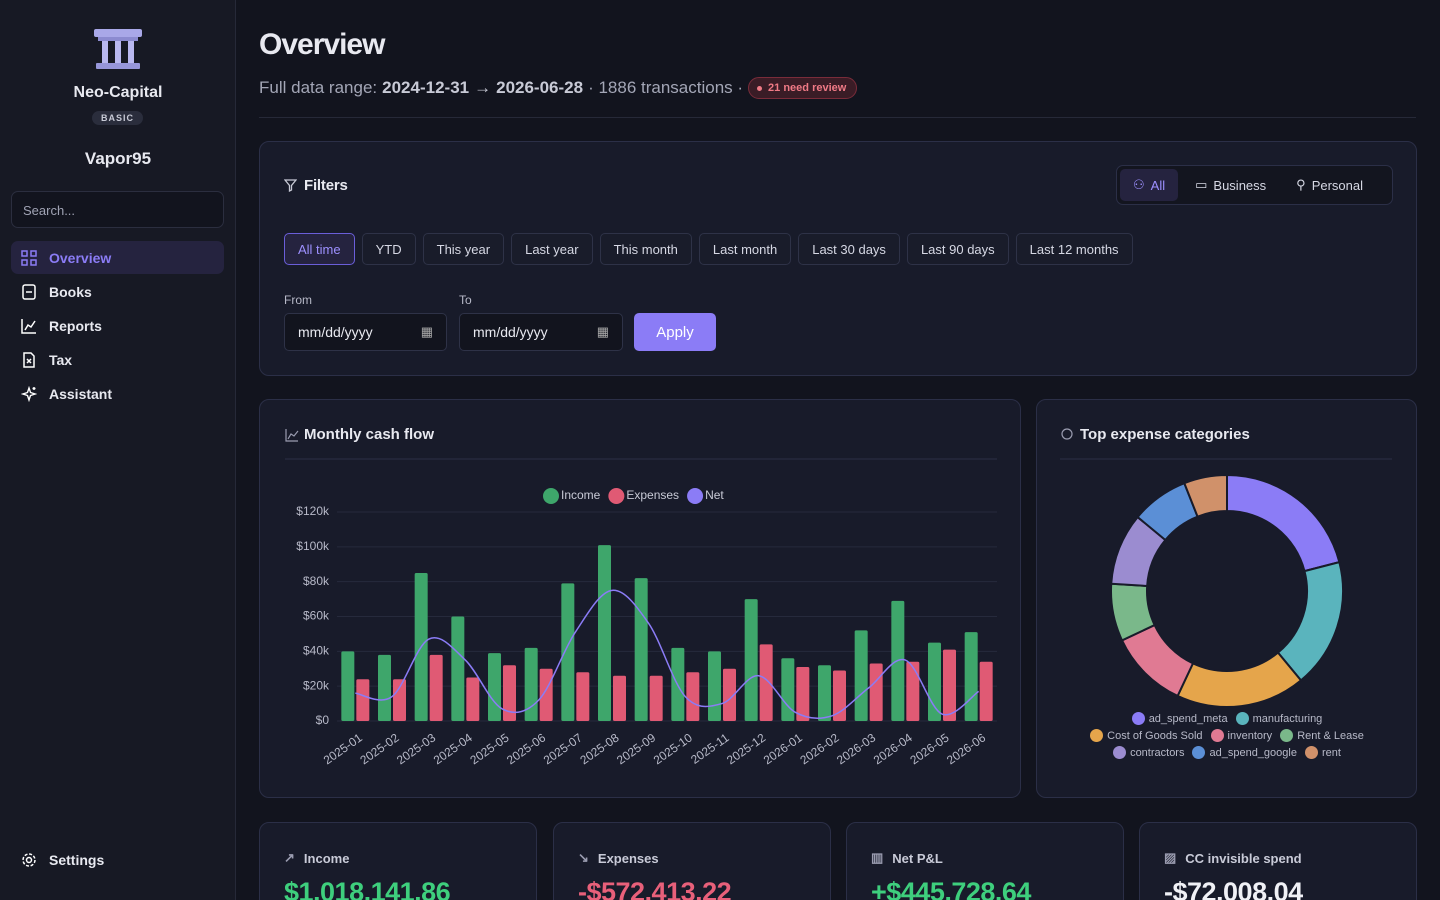 The width and height of the screenshot is (1440, 900). What do you see at coordinates (1074, 249) in the screenshot?
I see `preset-button: Last 12 months` at bounding box center [1074, 249].